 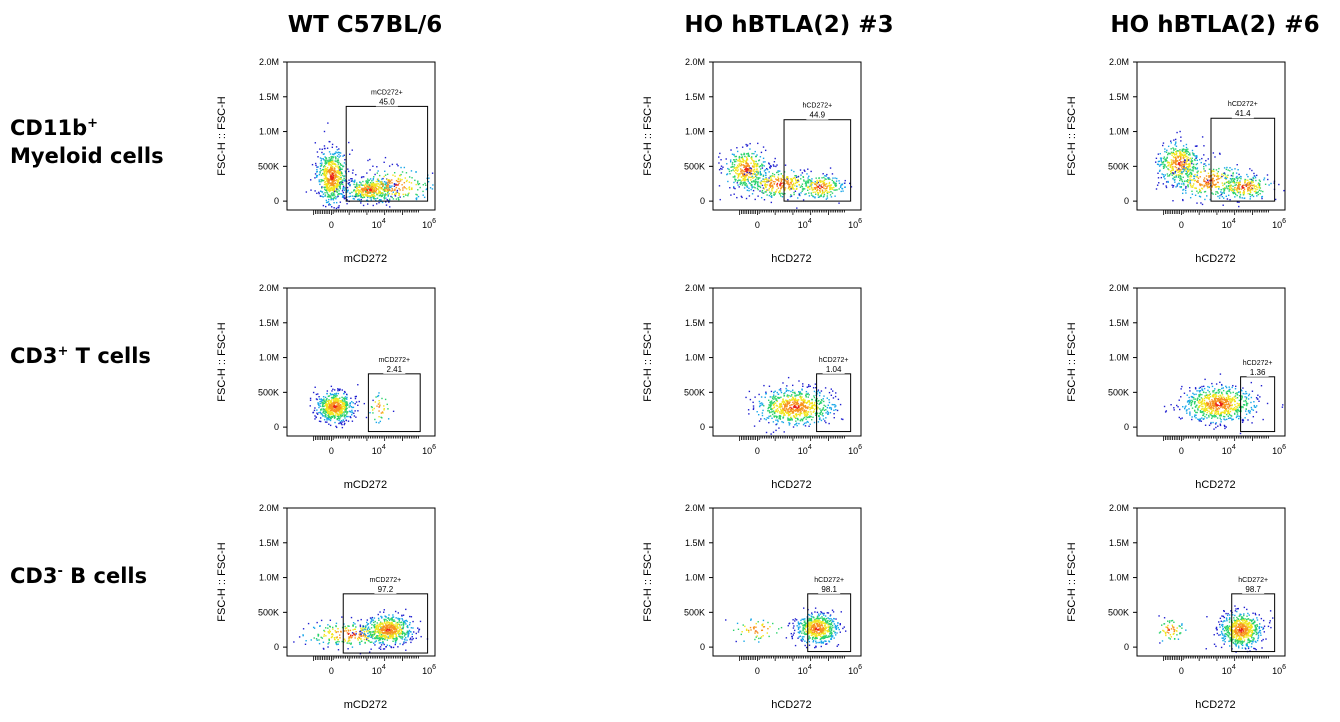 I want to click on y-axis-label: FSC-H :: FSC-H, so click(x=1072, y=135).